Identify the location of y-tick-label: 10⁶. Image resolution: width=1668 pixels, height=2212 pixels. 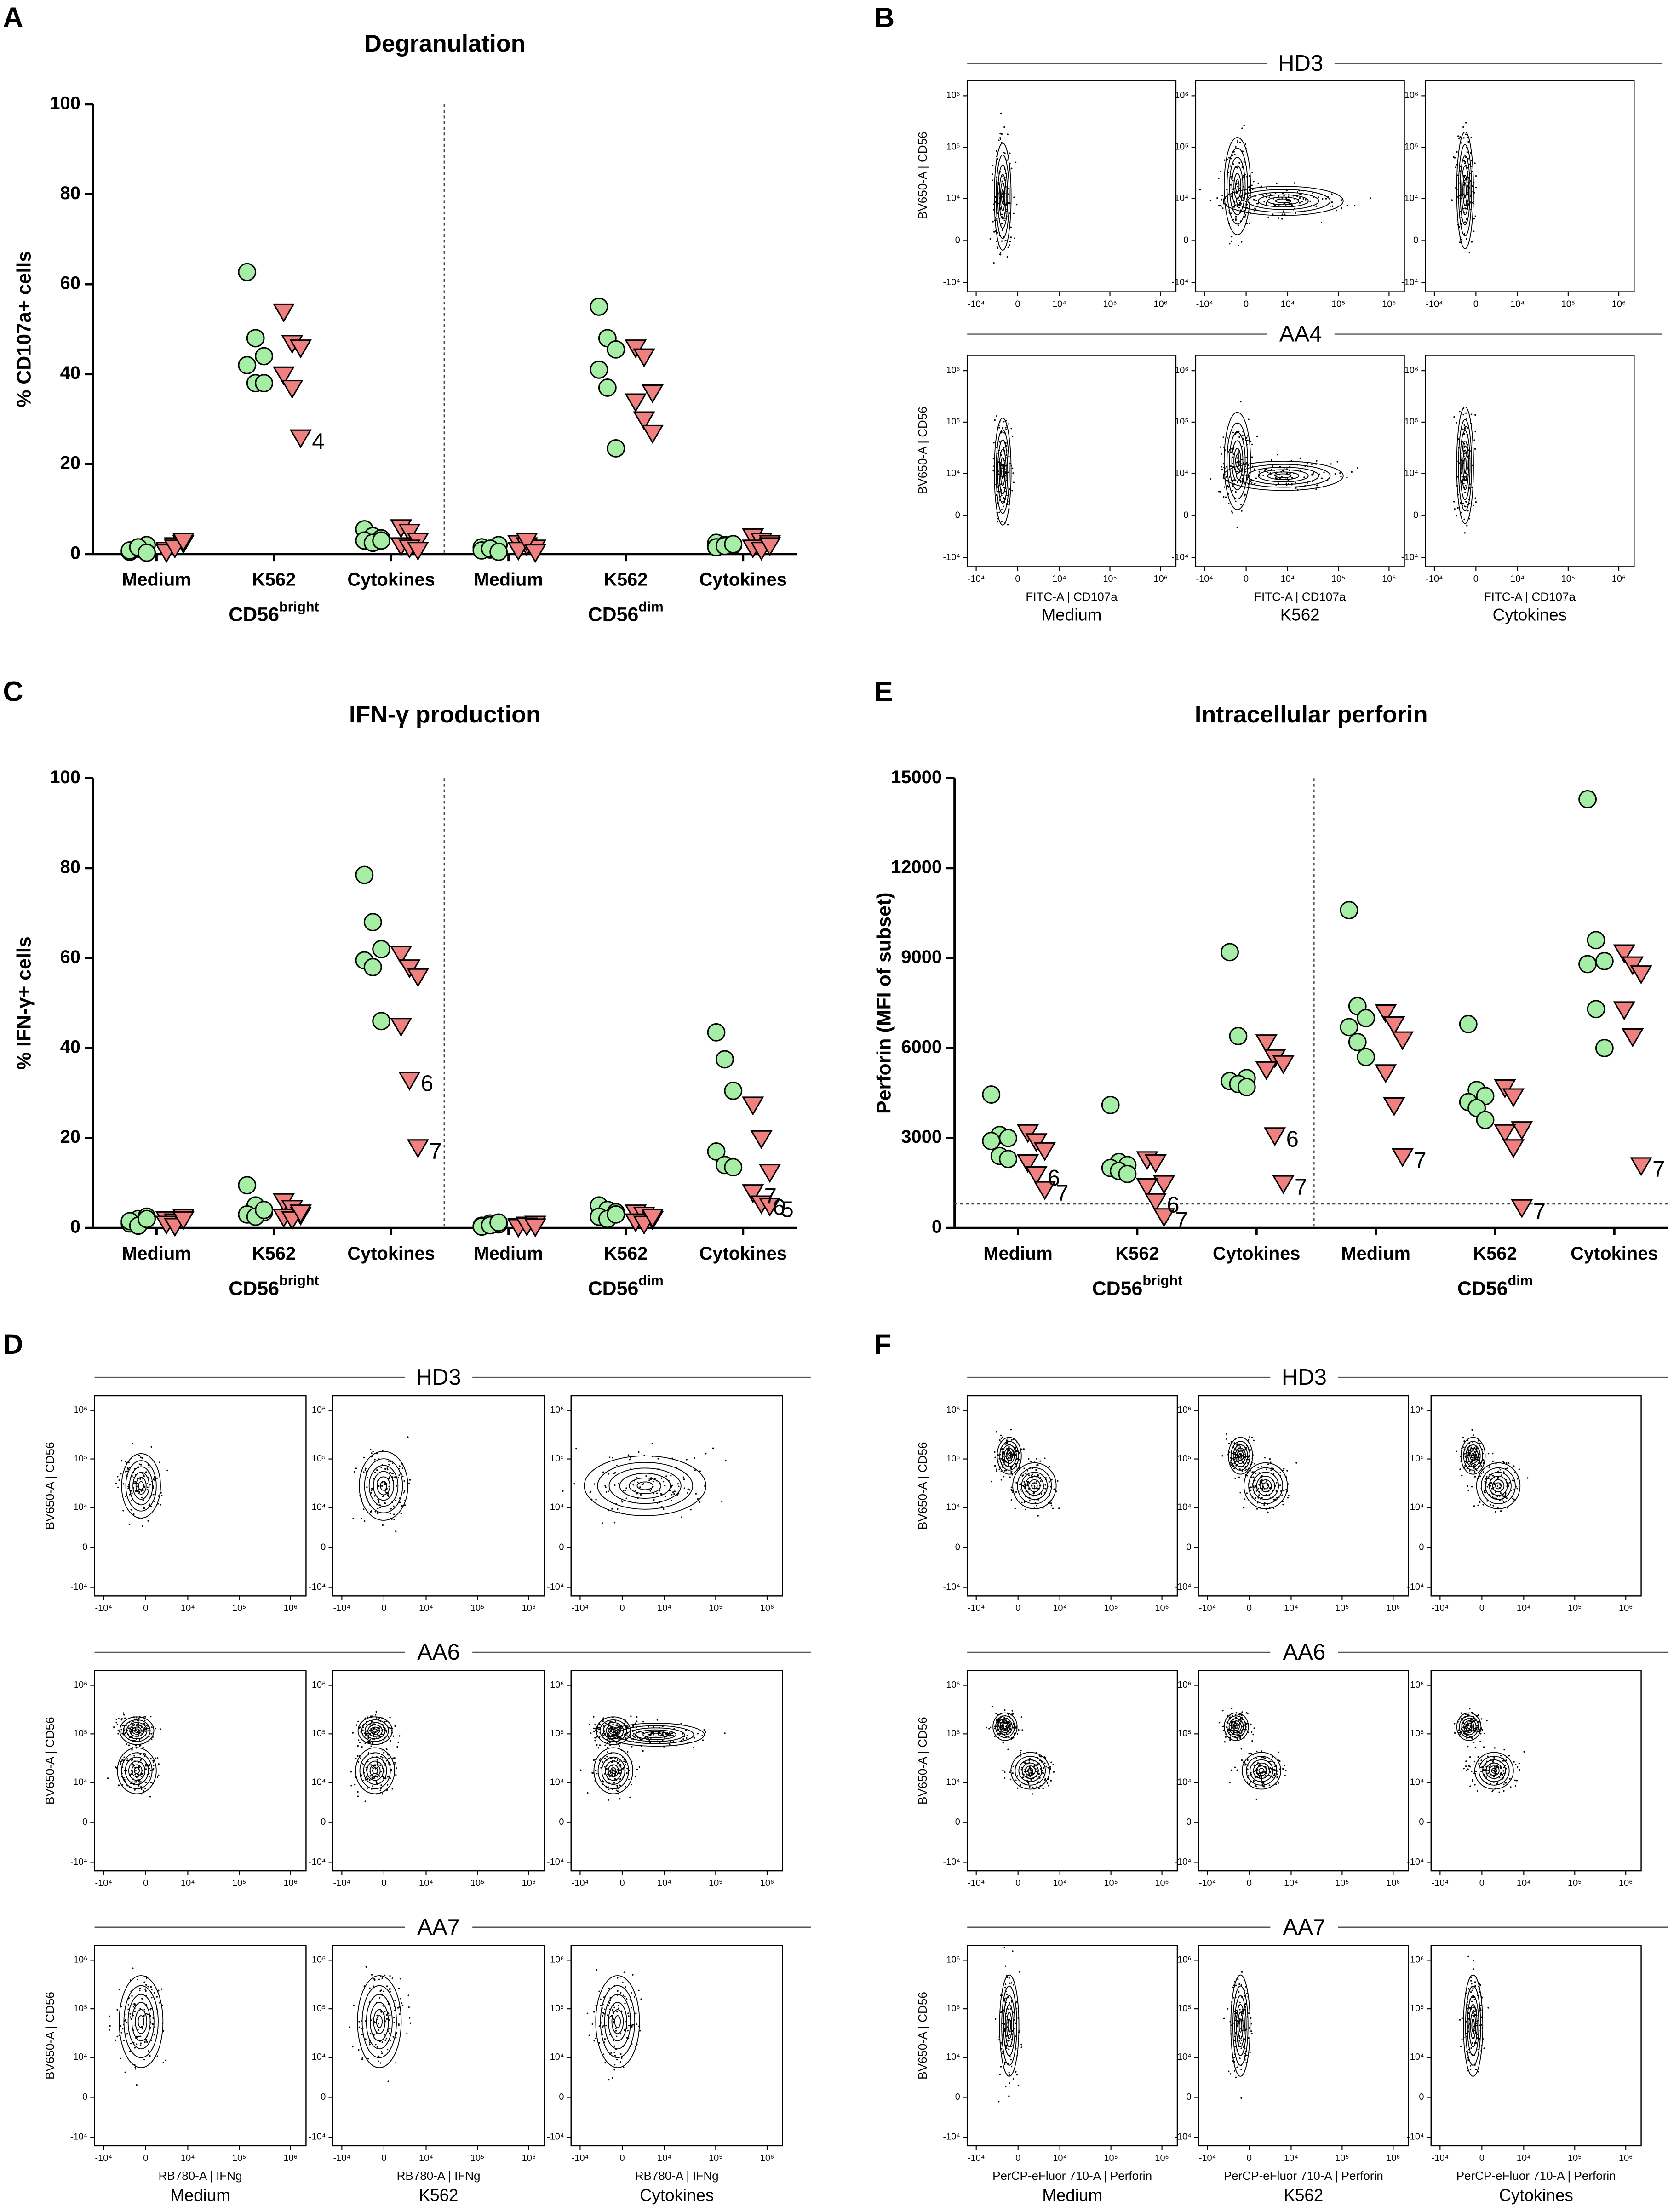
(953, 370).